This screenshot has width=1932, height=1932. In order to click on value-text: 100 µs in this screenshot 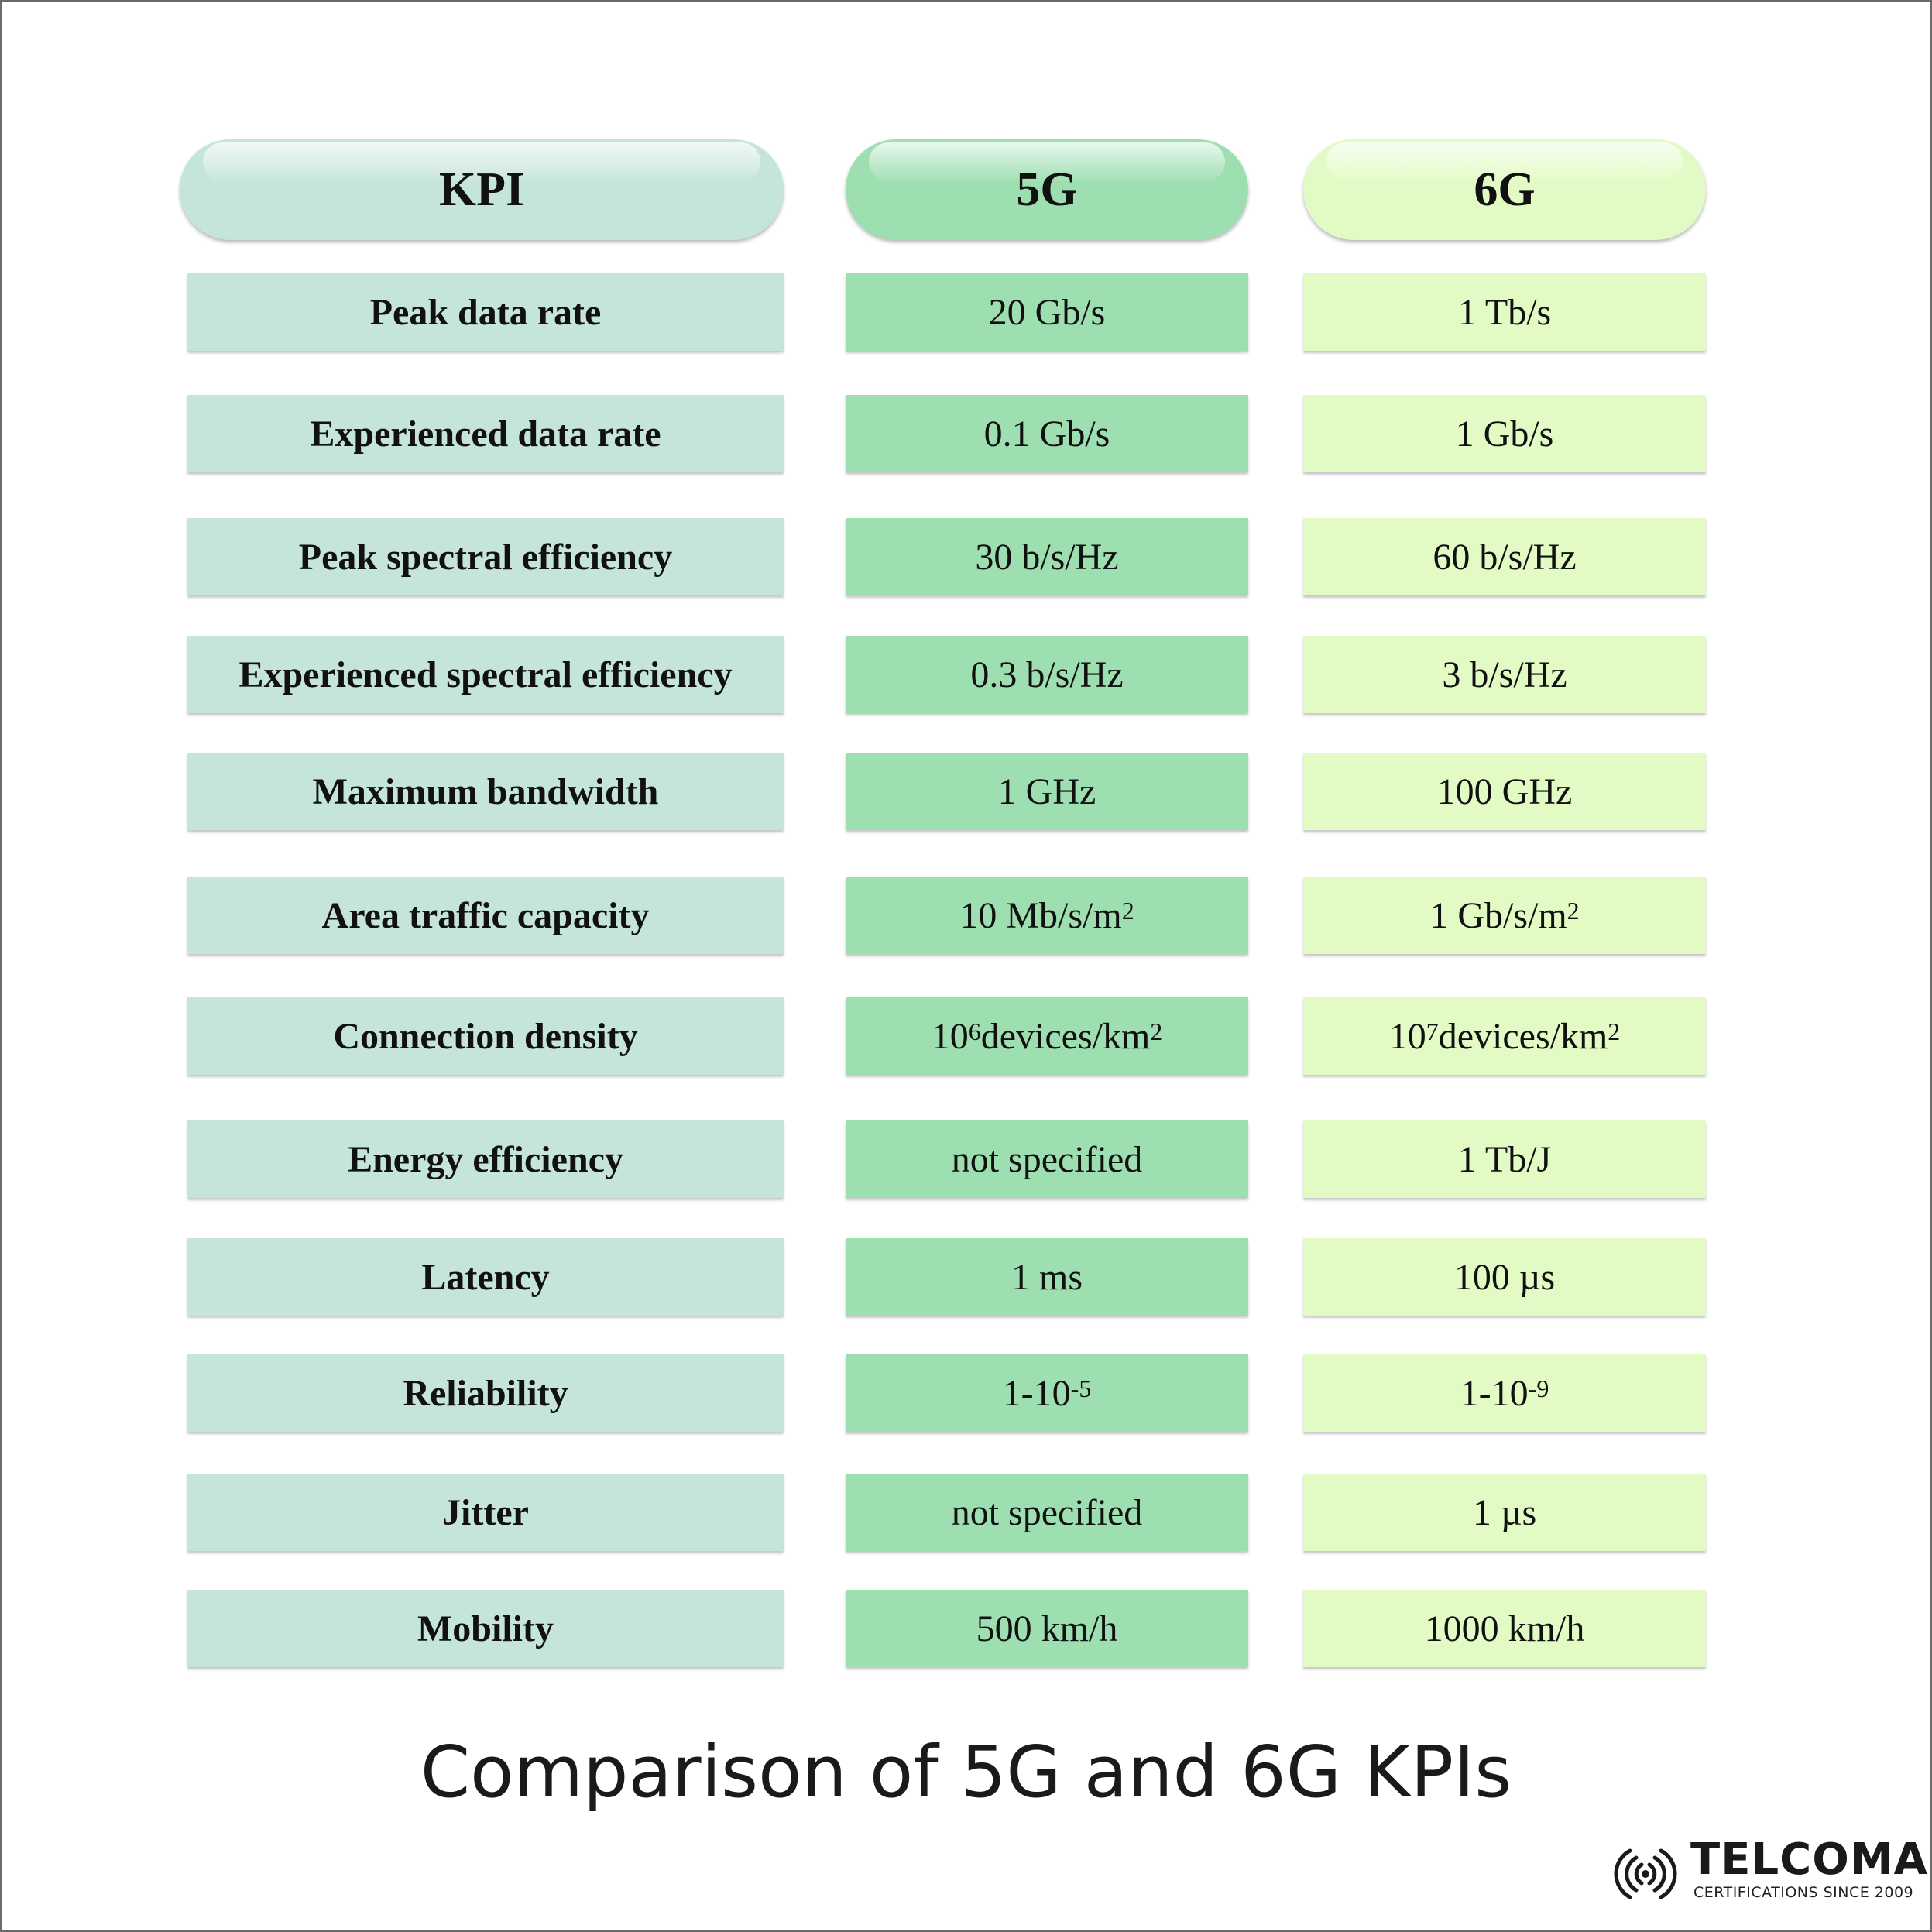, I will do `click(1504, 1277)`.